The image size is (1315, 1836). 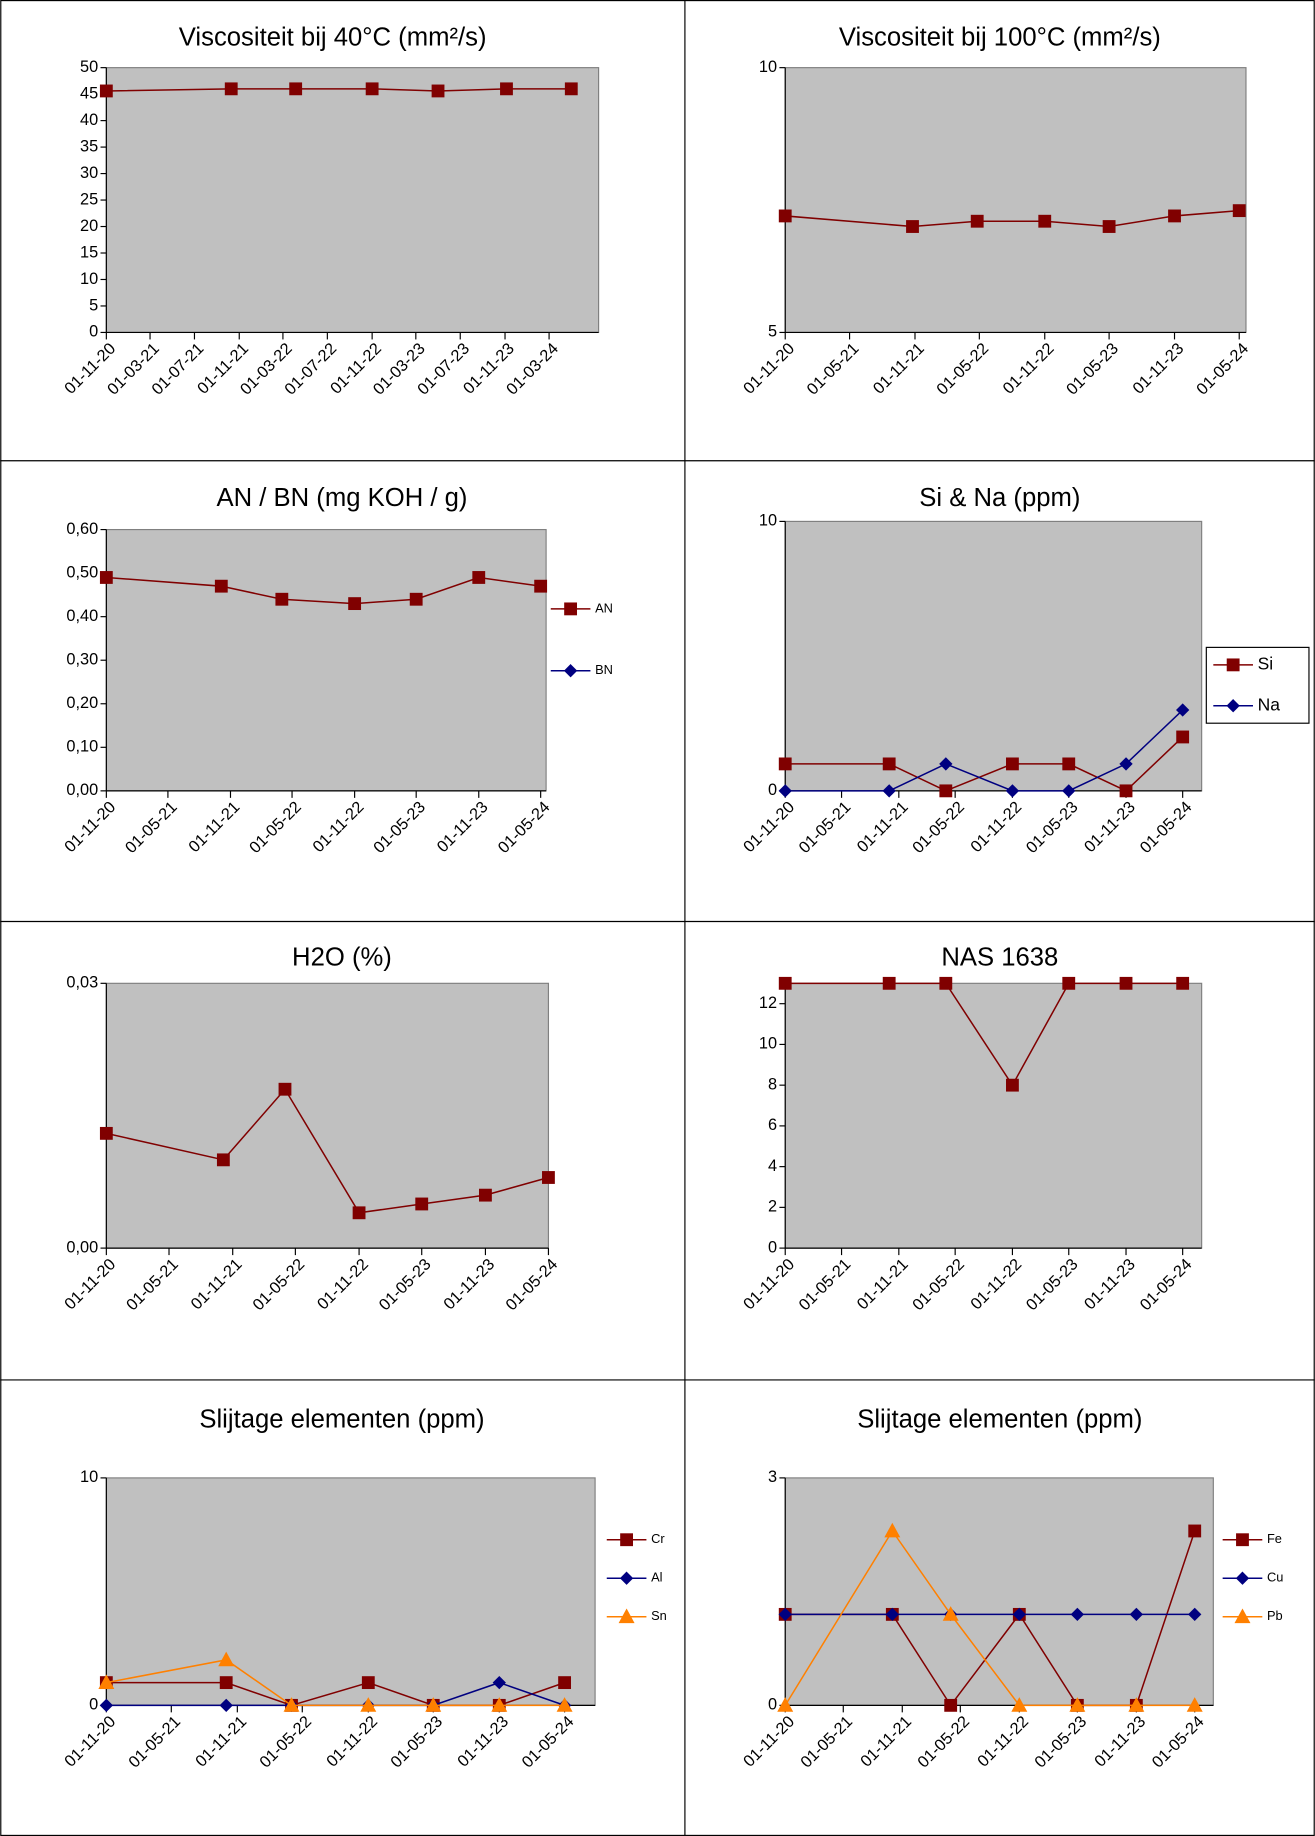 I want to click on y-tick-label: 12, so click(x=768, y=1003).